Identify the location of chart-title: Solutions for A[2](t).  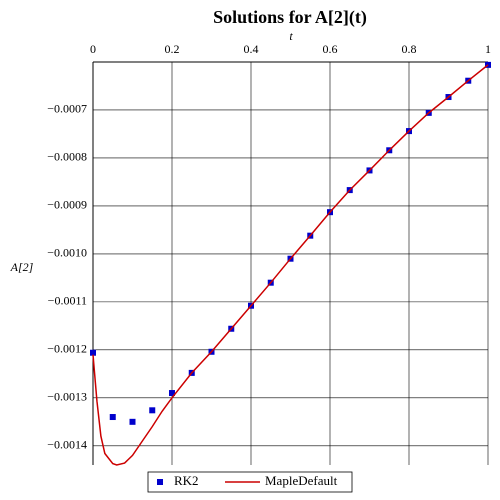
(290, 17).